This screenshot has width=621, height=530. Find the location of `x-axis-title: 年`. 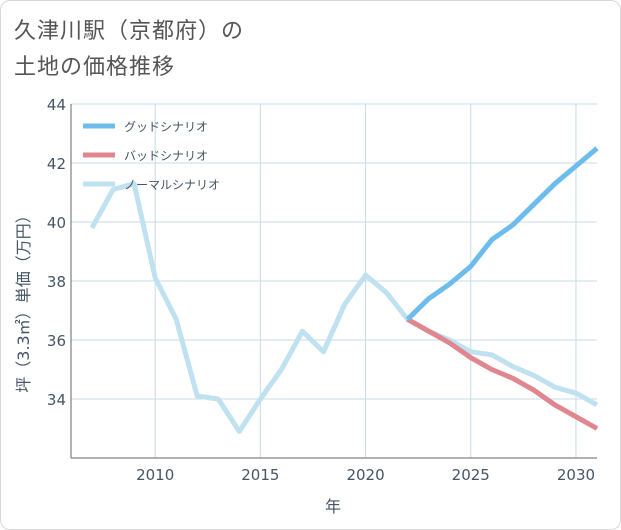

x-axis-title: 年 is located at coordinates (333, 506).